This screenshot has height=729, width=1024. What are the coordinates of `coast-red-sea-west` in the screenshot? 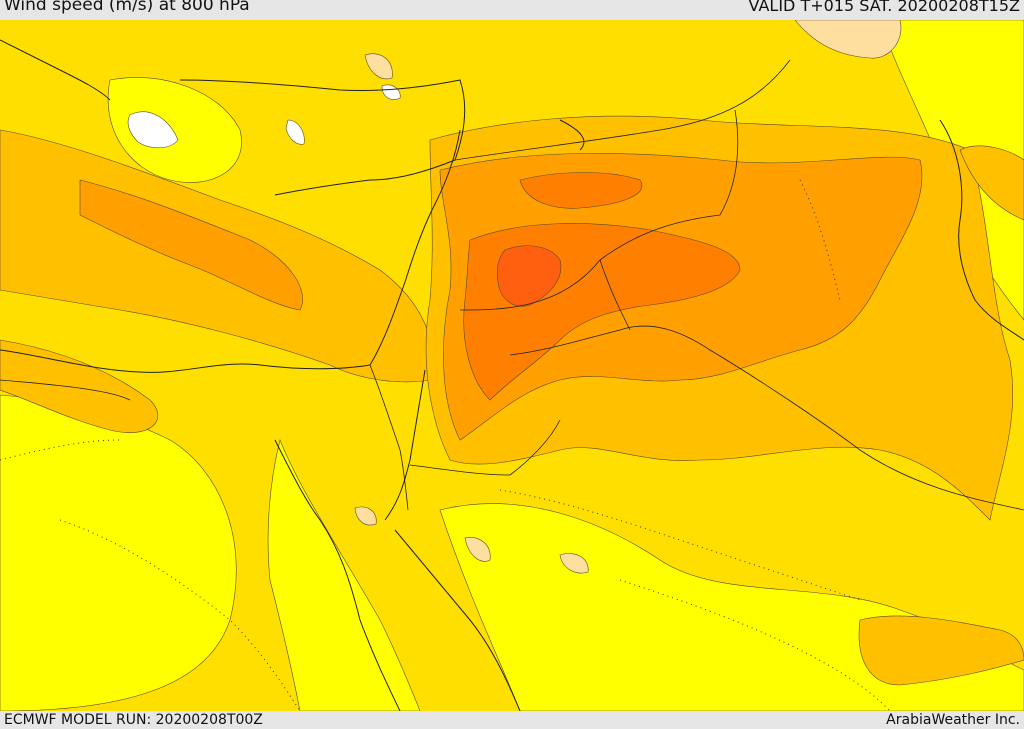 It's located at (337, 575).